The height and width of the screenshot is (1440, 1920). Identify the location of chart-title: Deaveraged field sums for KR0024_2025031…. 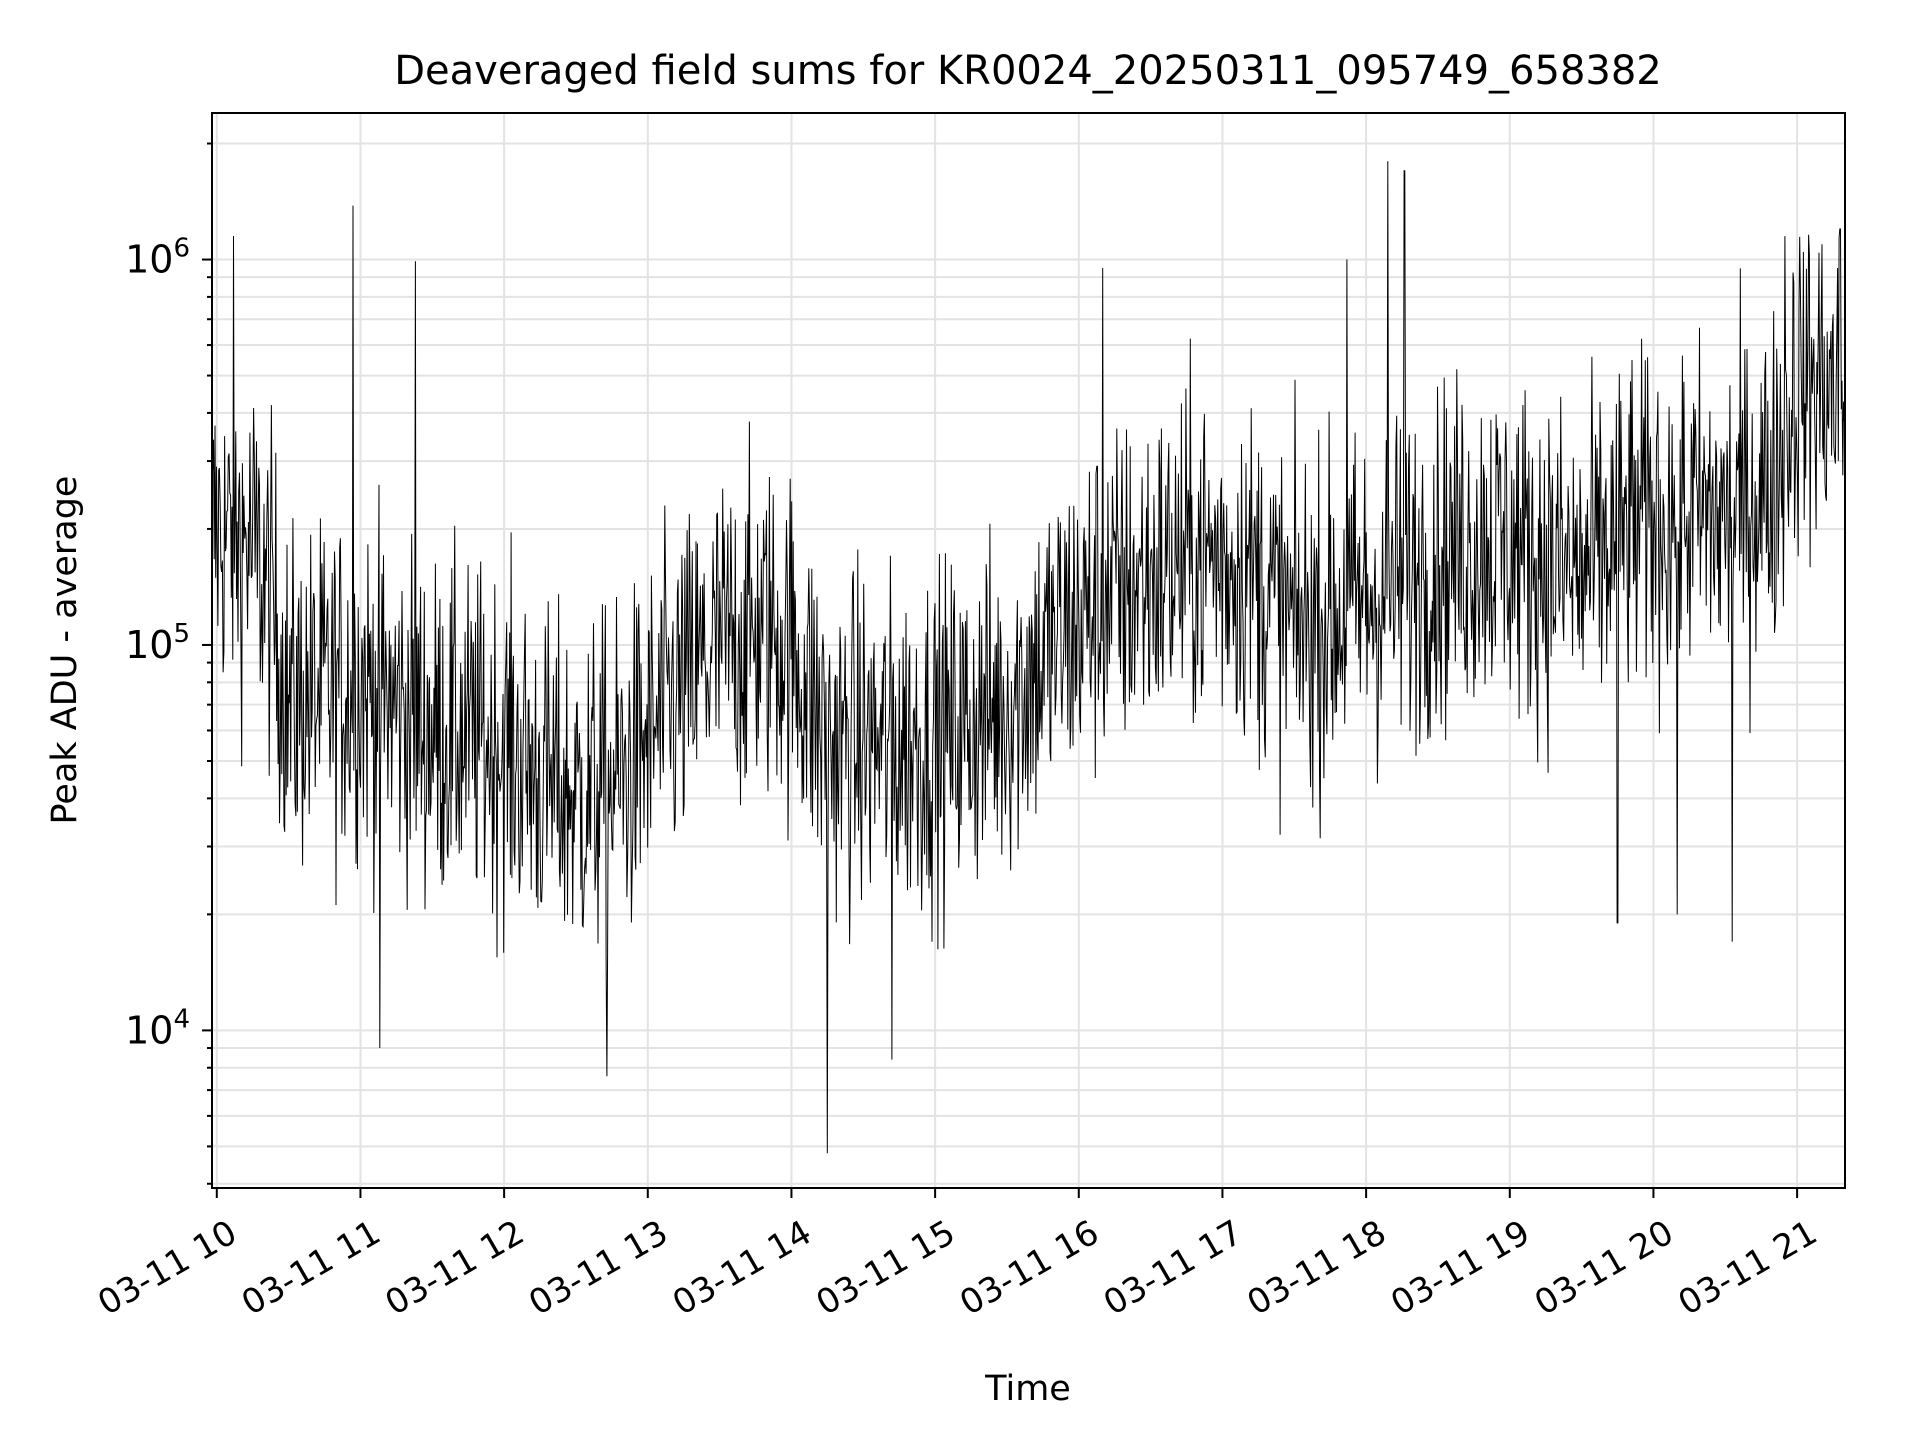
(1028, 71).